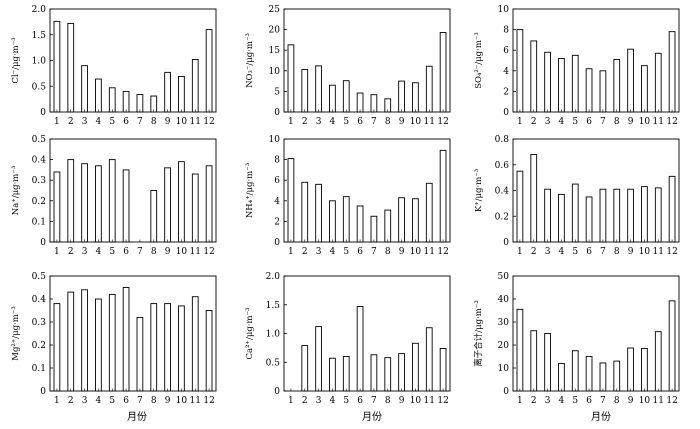 The height and width of the screenshot is (429, 700). What do you see at coordinates (112, 252) in the screenshot?
I see `panel-4-xtick-label-5: 5` at bounding box center [112, 252].